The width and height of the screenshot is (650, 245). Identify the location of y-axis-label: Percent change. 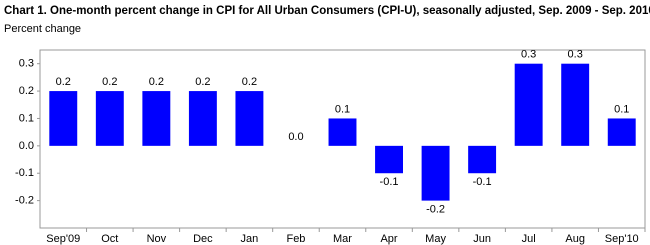
(42, 29).